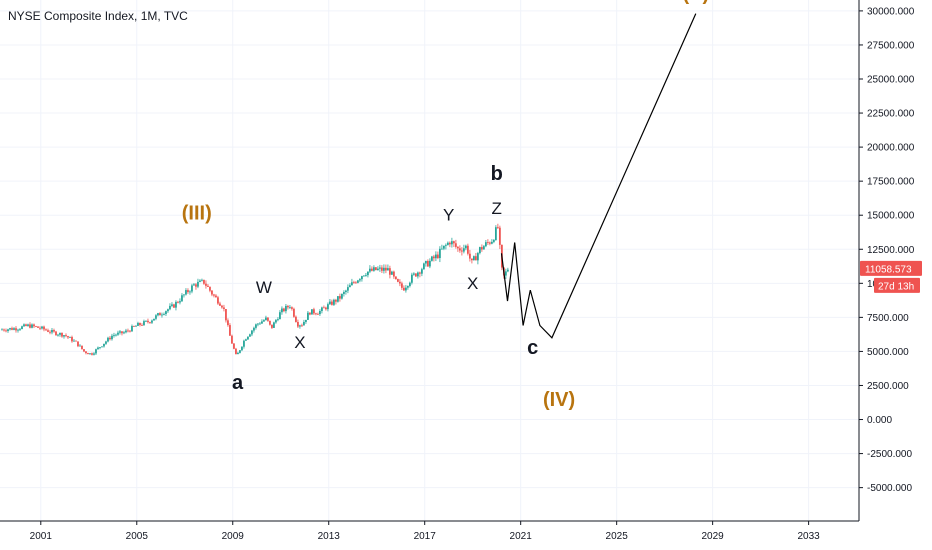  Describe the element at coordinates (889, 488) in the screenshot. I see `y-tick-label: -5000.000` at that location.